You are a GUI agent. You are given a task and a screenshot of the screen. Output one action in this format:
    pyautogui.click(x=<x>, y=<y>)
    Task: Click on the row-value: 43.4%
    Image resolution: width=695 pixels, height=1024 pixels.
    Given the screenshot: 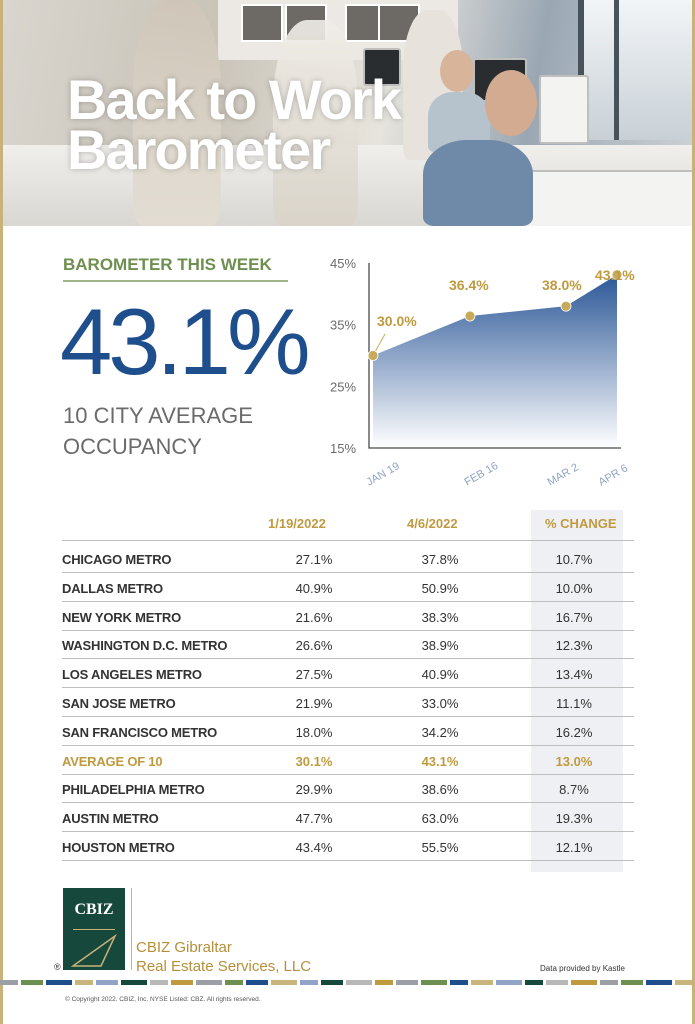 What is the action you would take?
    pyautogui.click(x=314, y=847)
    